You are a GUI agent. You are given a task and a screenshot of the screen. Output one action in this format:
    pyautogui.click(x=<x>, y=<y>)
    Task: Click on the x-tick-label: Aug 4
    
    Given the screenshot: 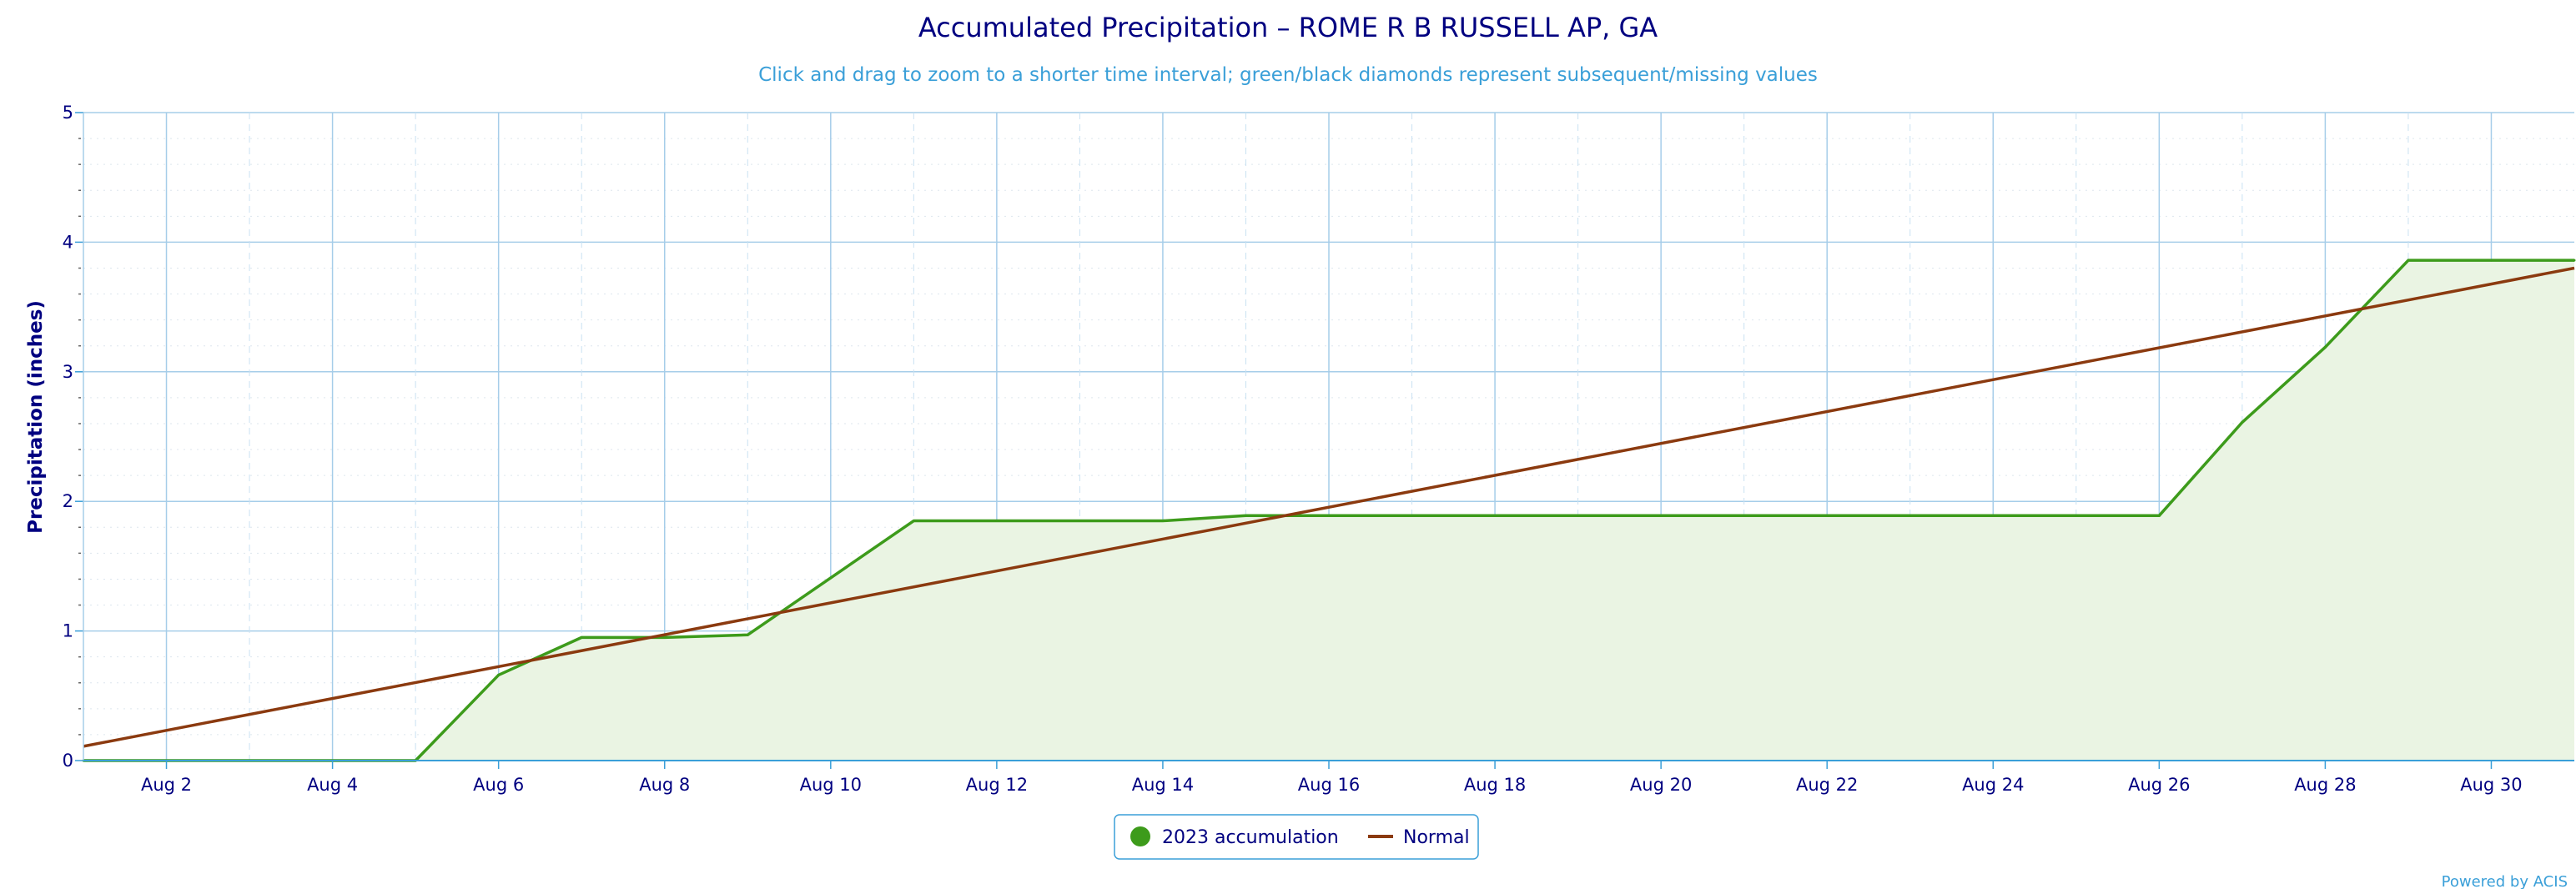 What is the action you would take?
    pyautogui.click(x=332, y=785)
    